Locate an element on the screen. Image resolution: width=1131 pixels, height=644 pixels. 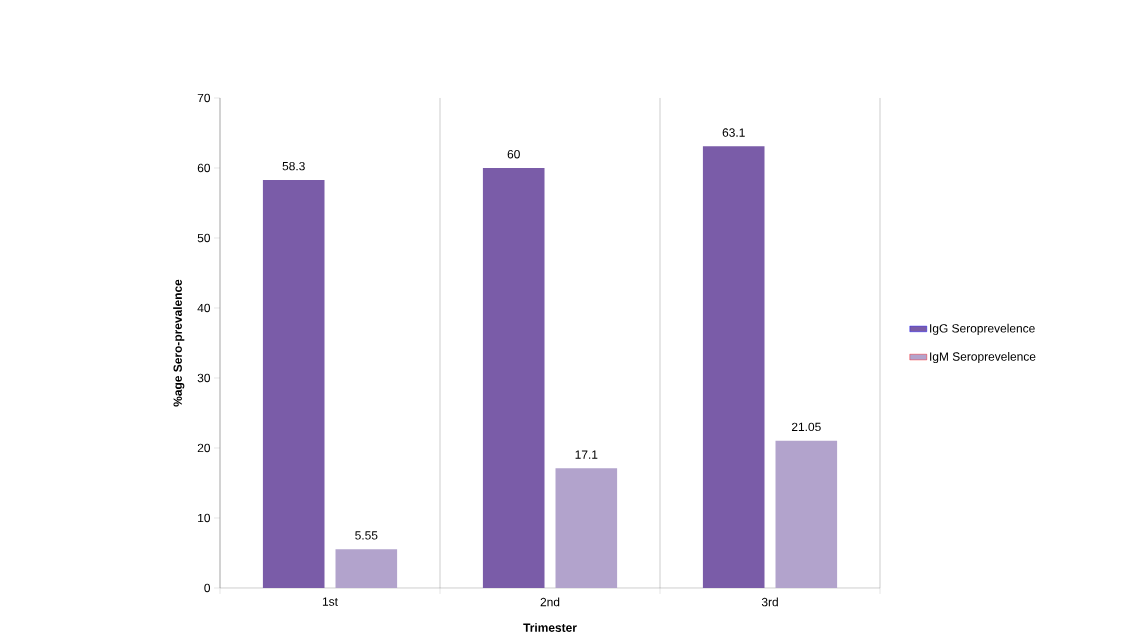
y-tick-label: 30 is located at coordinates (204, 378).